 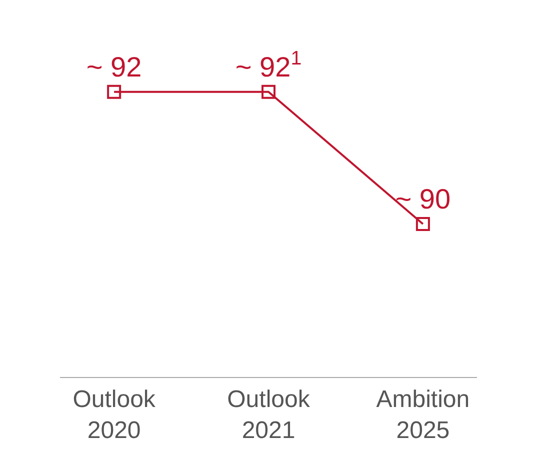 What do you see at coordinates (423, 415) in the screenshot?
I see `x-tick-label: Ambition 2025` at bounding box center [423, 415].